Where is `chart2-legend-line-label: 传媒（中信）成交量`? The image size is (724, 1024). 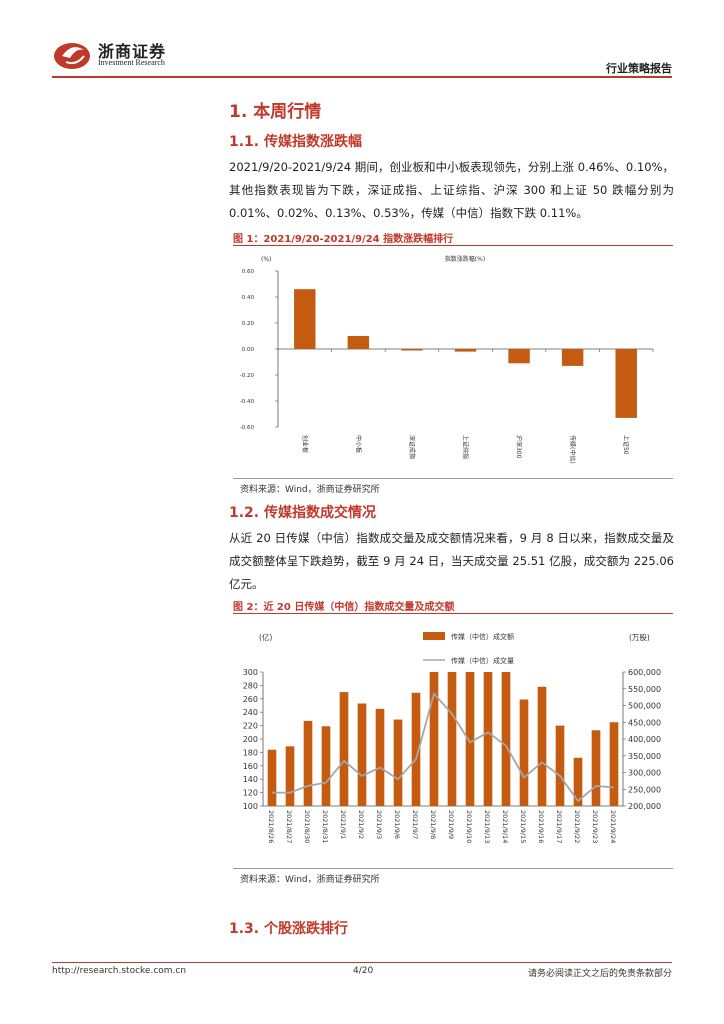 chart2-legend-line-label: 传媒（中信）成交量 is located at coordinates (482, 660).